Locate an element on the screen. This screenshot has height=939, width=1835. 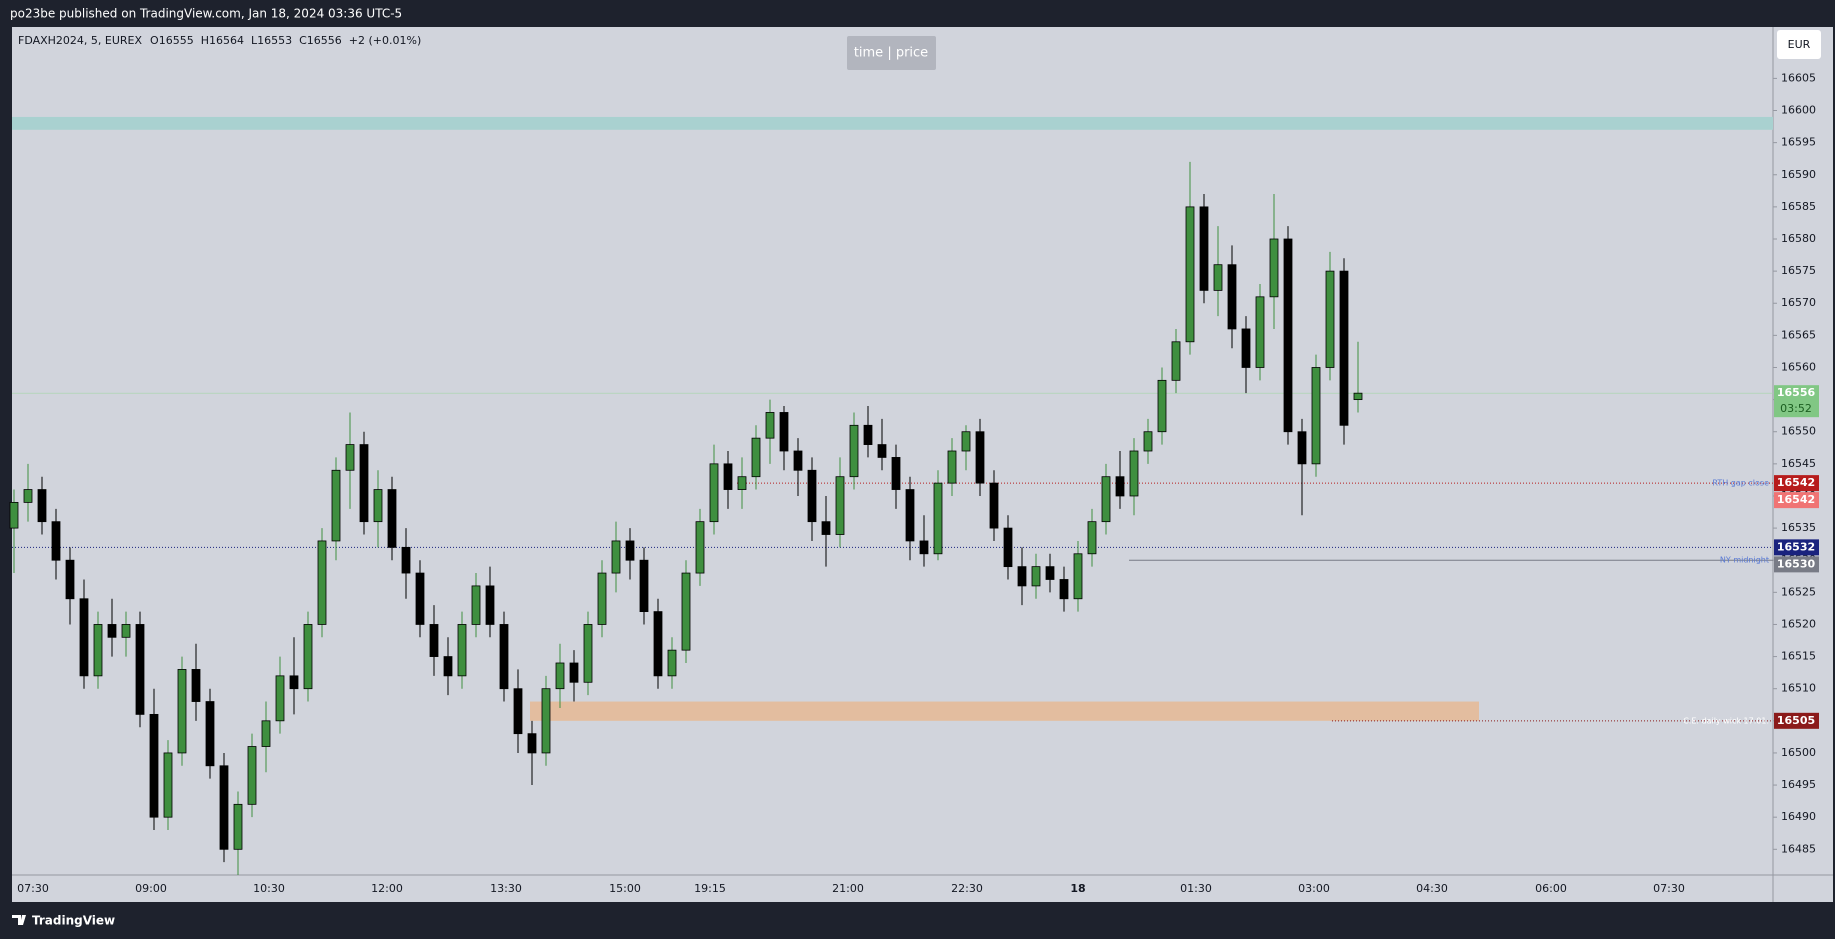
x-tick-label: 06:00 is located at coordinates (1551, 888).